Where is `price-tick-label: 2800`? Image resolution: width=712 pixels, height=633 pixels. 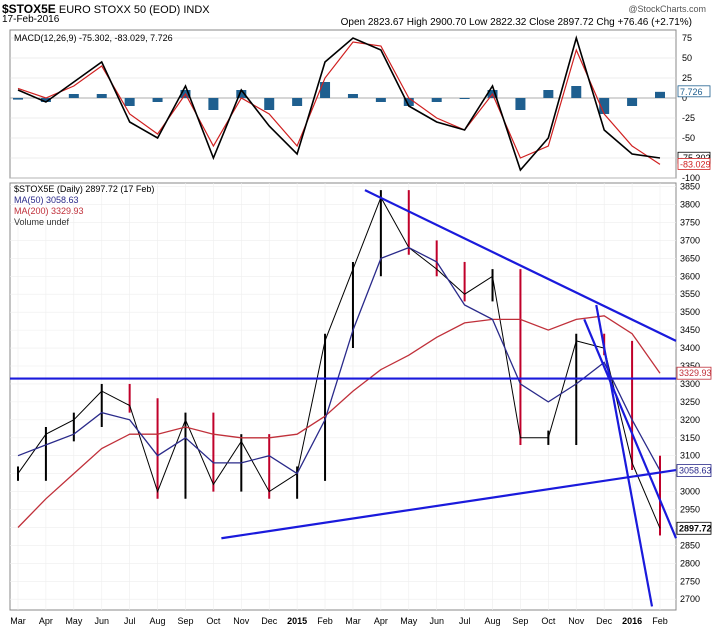
price-tick-label: 2800 is located at coordinates (690, 563).